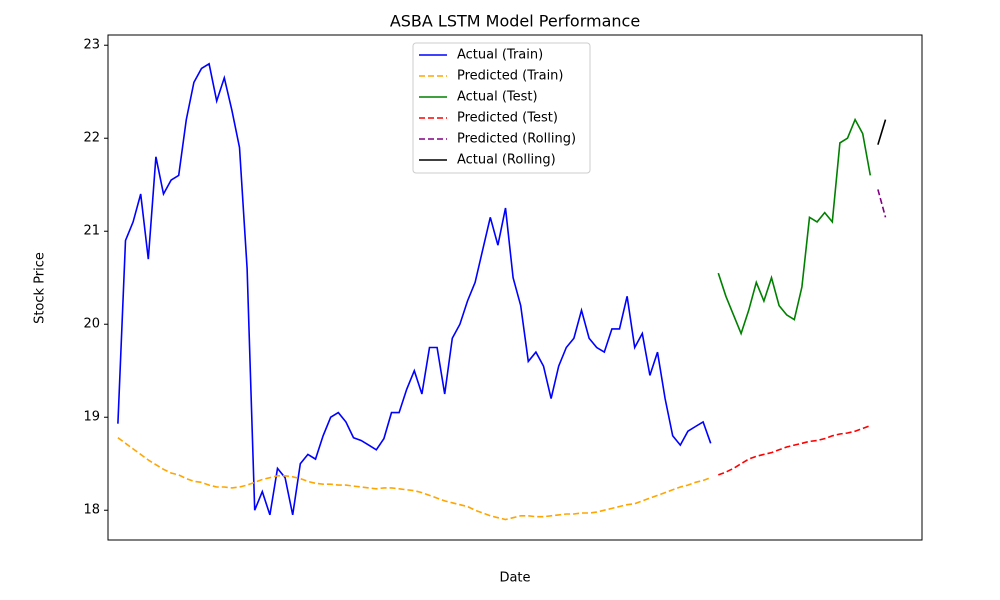 Image resolution: width=1000 pixels, height=600 pixels. Describe the element at coordinates (516, 139) in the screenshot. I see `legend-label: Predicted (Rolling)` at that location.